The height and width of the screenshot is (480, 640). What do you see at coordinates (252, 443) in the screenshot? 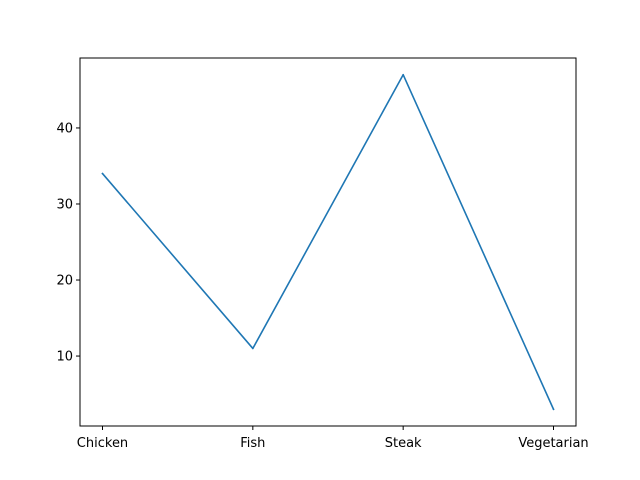
I see `x-tick-label: Fish` at bounding box center [252, 443].